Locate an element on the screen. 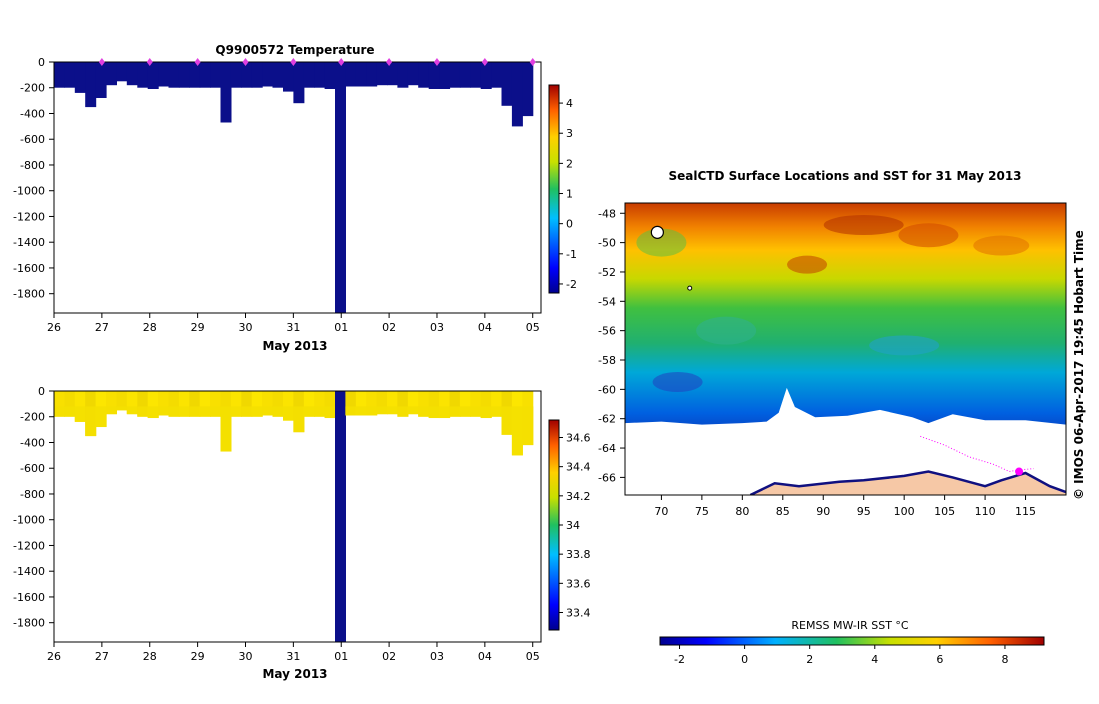 The image size is (1099, 704). map-xtick-label-4: 90 is located at coordinates (823, 511).